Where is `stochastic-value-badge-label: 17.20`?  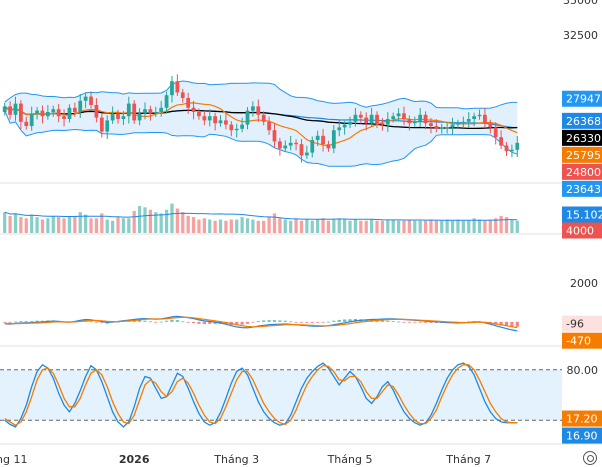 stochastic-value-badge-label: 17.20 is located at coordinates (582, 419).